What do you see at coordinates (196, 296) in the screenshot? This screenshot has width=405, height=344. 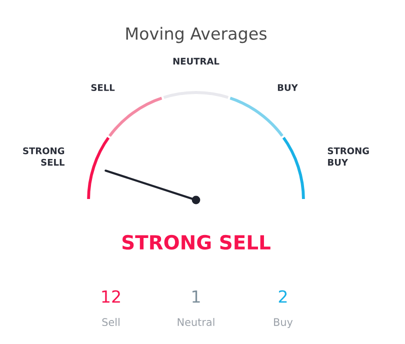 I see `text: 1` at bounding box center [196, 296].